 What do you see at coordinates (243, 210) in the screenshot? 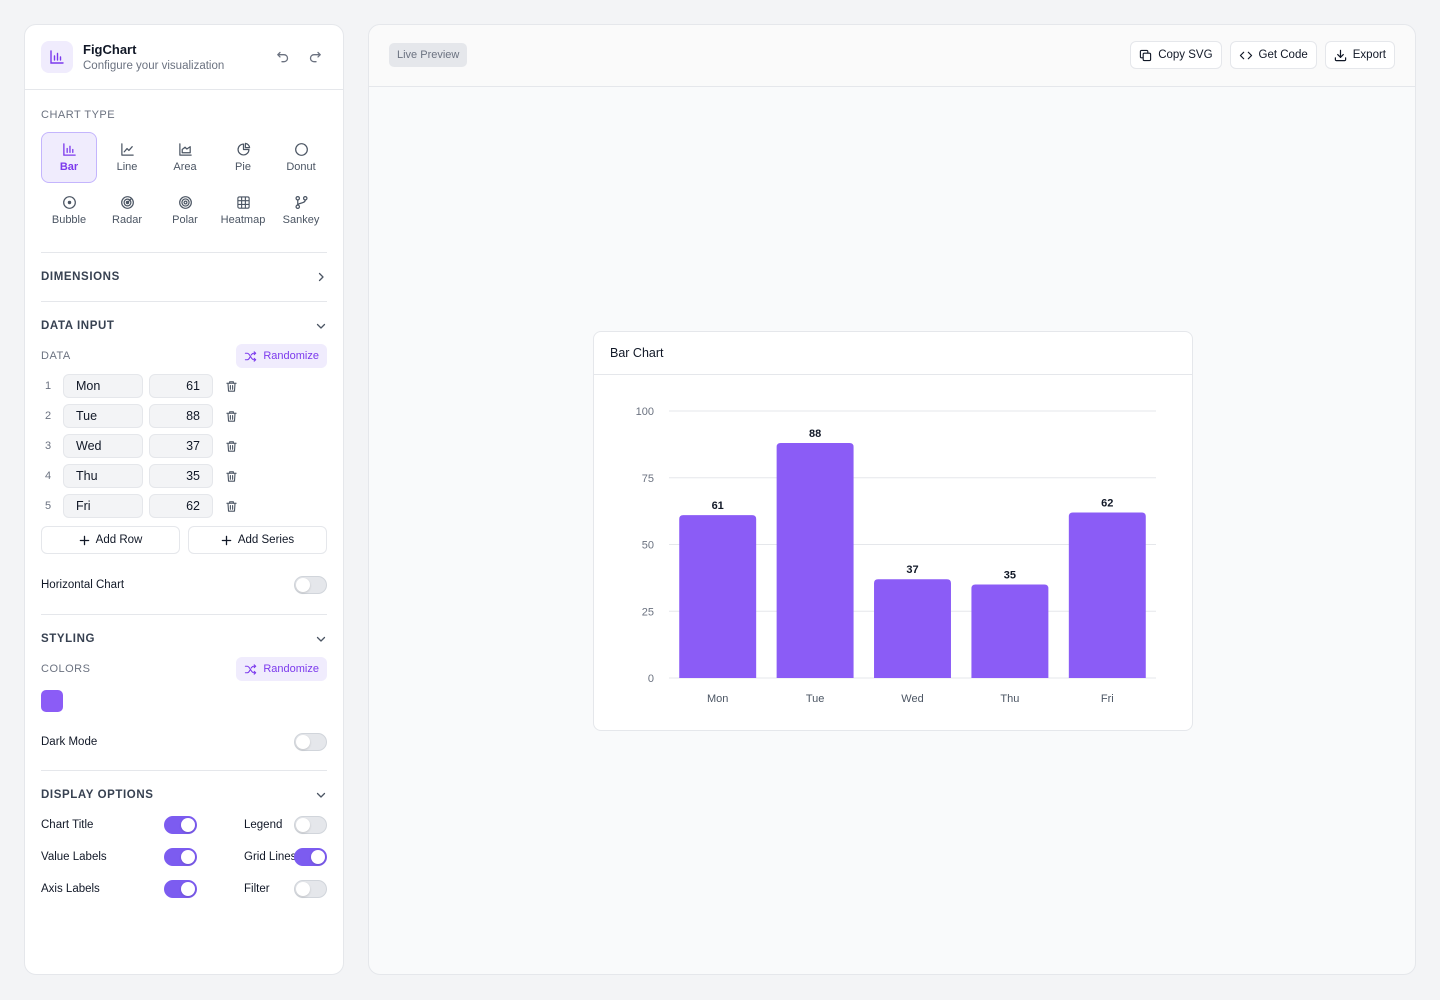
I see `chart-type-heatmap: Heatmap` at bounding box center [243, 210].